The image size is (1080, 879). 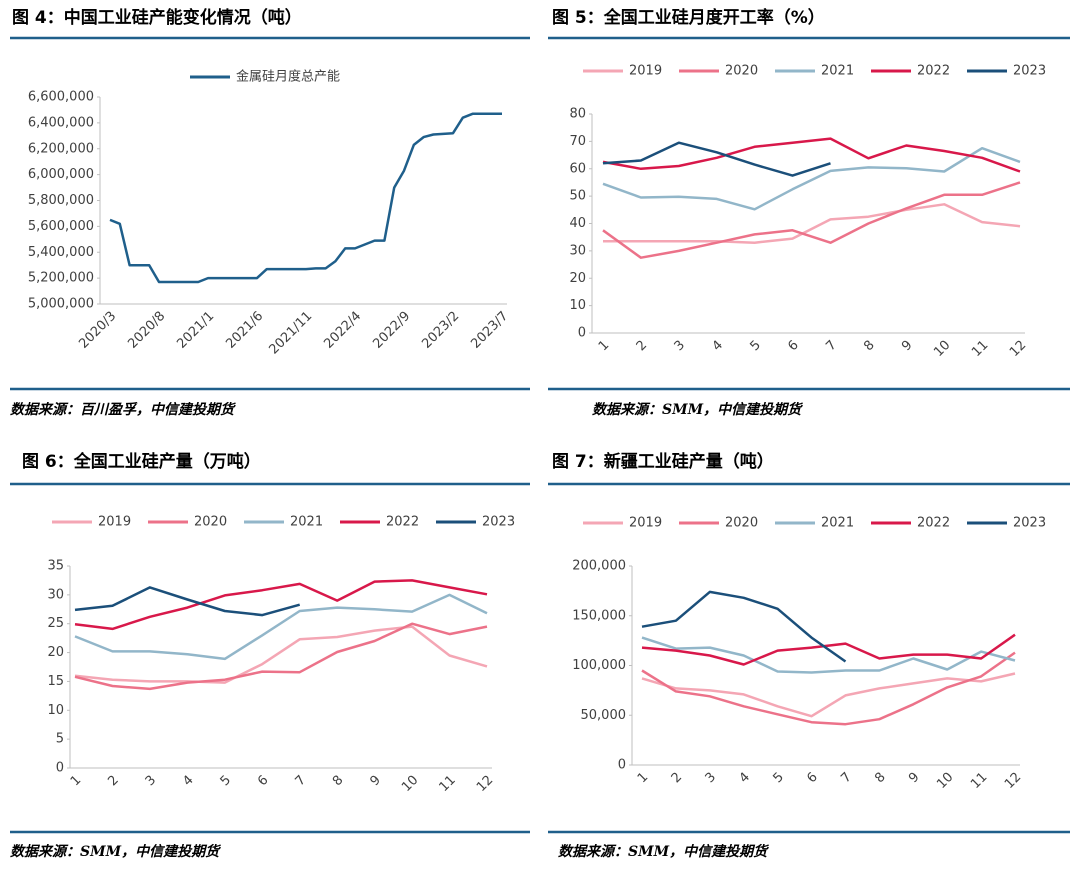 What do you see at coordinates (291, 333) in the screenshot?
I see `x-tick-label: 2021/11` at bounding box center [291, 333].